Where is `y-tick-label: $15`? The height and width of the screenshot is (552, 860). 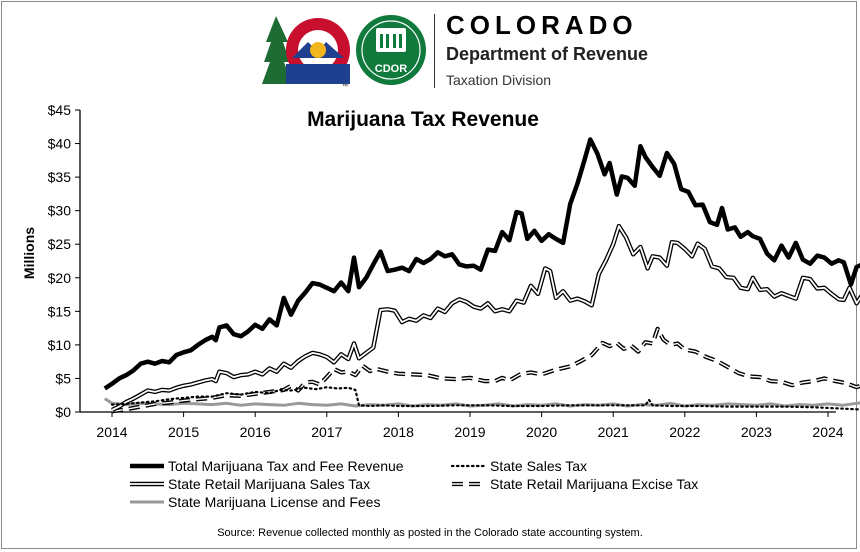 y-tick-label: $15 is located at coordinates (60, 311).